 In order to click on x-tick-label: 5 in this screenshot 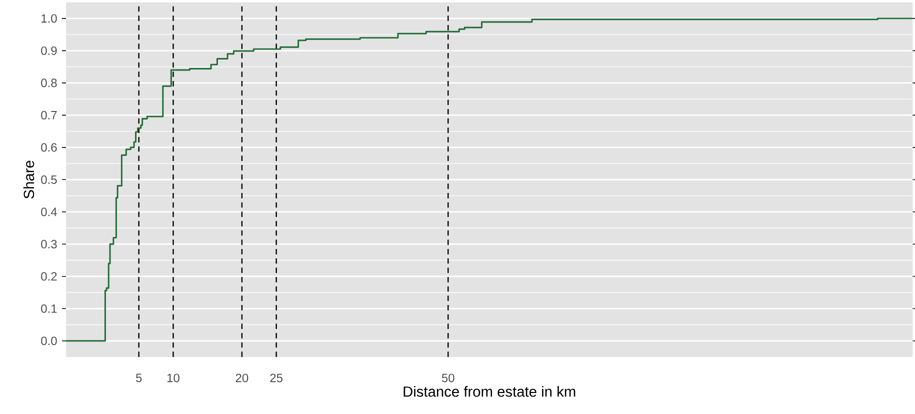, I will do `click(139, 378)`.